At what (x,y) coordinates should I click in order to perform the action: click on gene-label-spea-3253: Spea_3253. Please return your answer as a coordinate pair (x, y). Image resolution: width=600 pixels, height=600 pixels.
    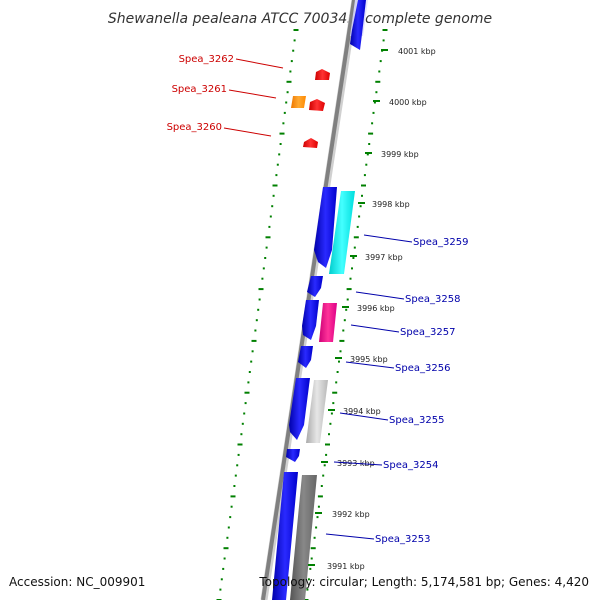
    Looking at the image, I should click on (402, 539).